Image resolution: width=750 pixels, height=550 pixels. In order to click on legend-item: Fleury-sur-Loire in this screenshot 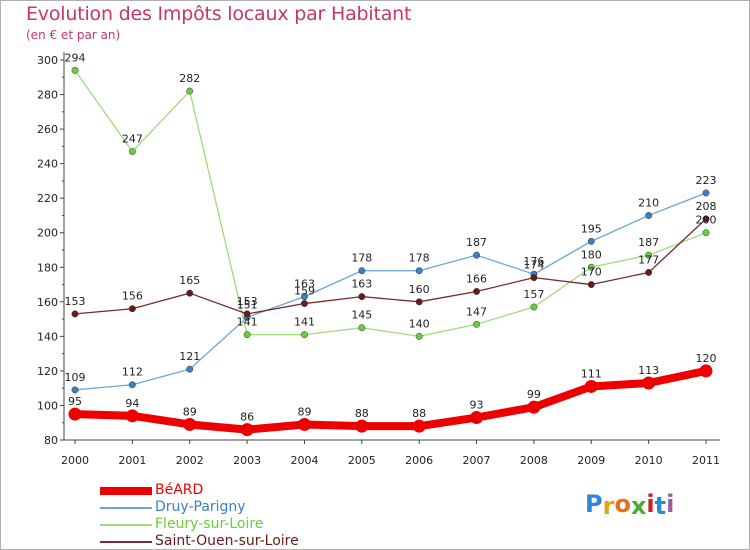, I will do `click(230, 524)`.